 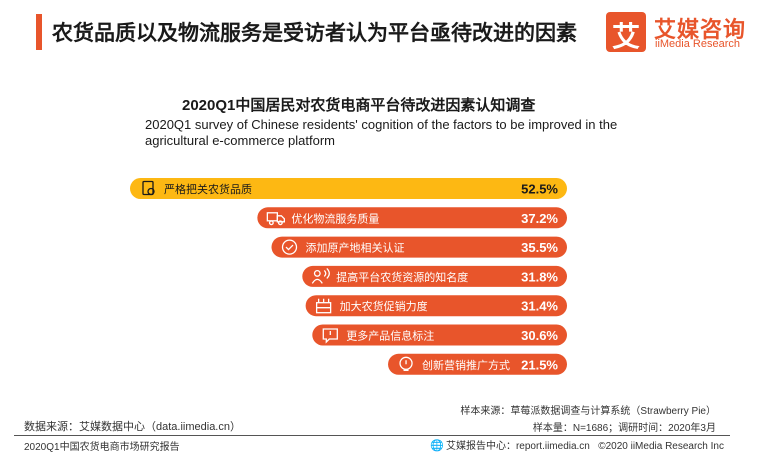 I want to click on bar-group: 更多产品信息标注 30.6%, so click(x=439, y=335).